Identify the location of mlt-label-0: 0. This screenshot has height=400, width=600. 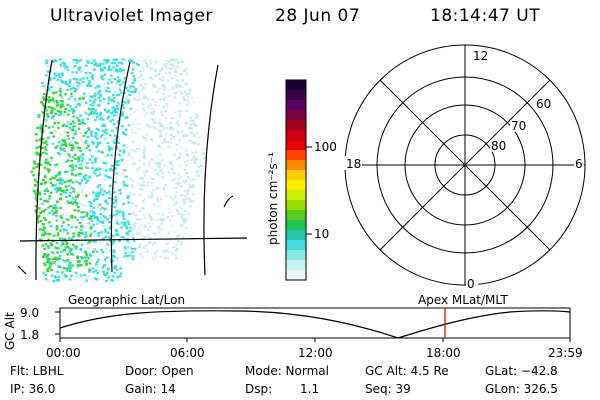
(471, 284).